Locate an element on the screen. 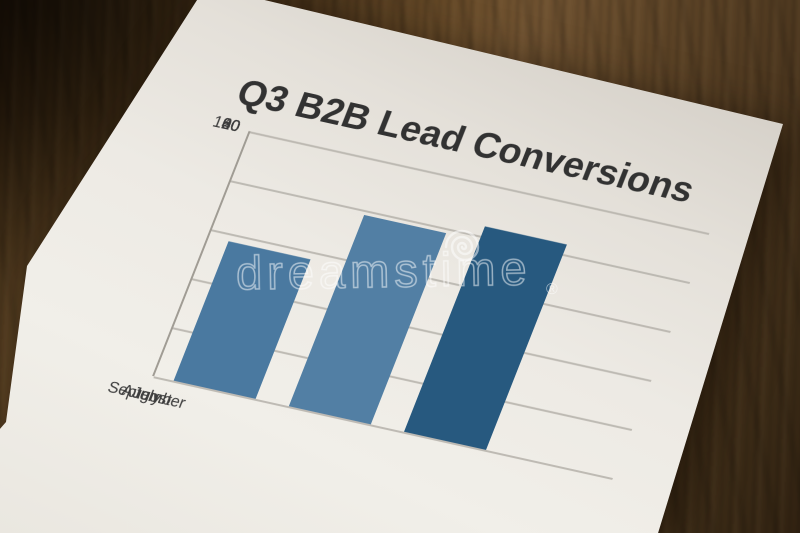  x-tick-label-september: September is located at coordinates (146, 396).